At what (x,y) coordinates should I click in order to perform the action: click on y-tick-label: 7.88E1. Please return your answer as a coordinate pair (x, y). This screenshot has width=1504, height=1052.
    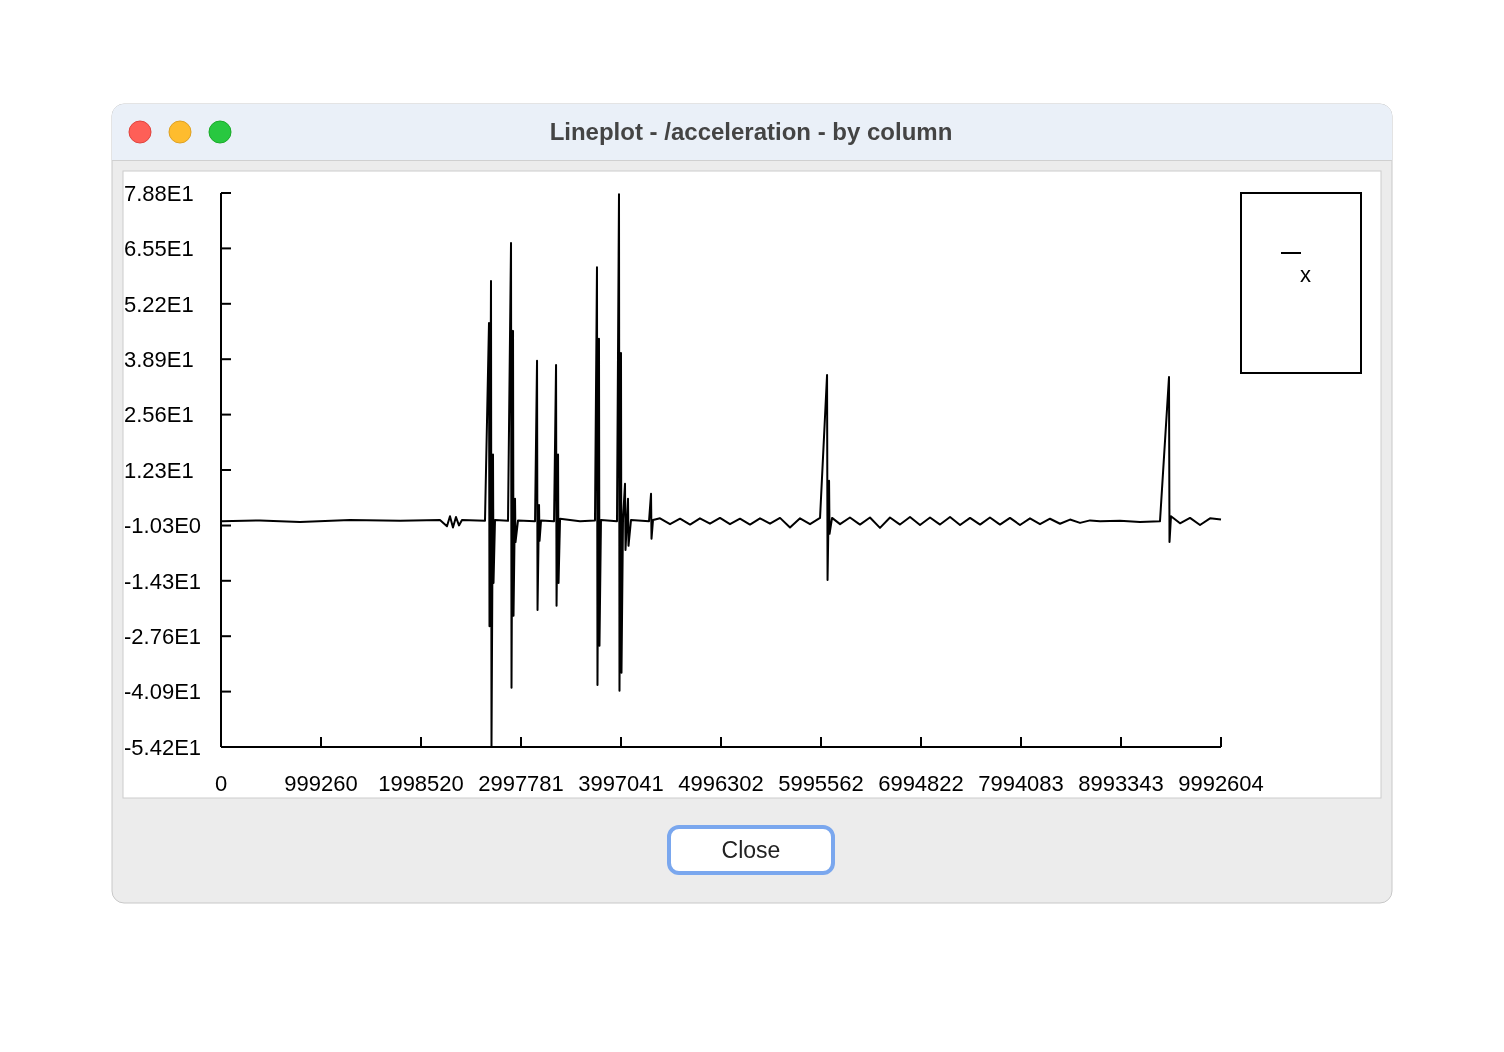
    Looking at the image, I should click on (159, 193).